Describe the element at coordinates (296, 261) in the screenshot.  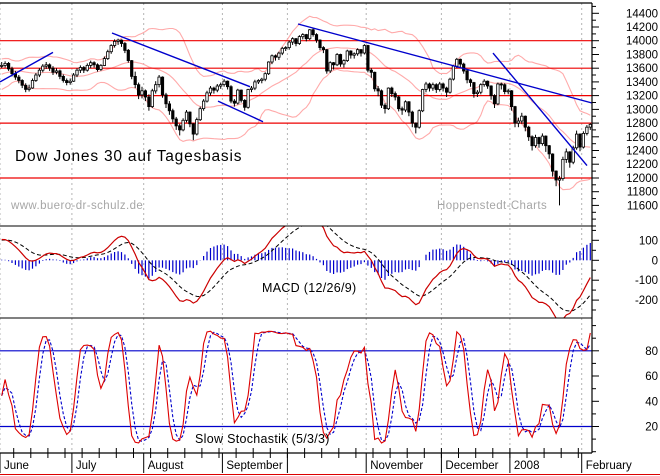
I see `macd-histogram` at that location.